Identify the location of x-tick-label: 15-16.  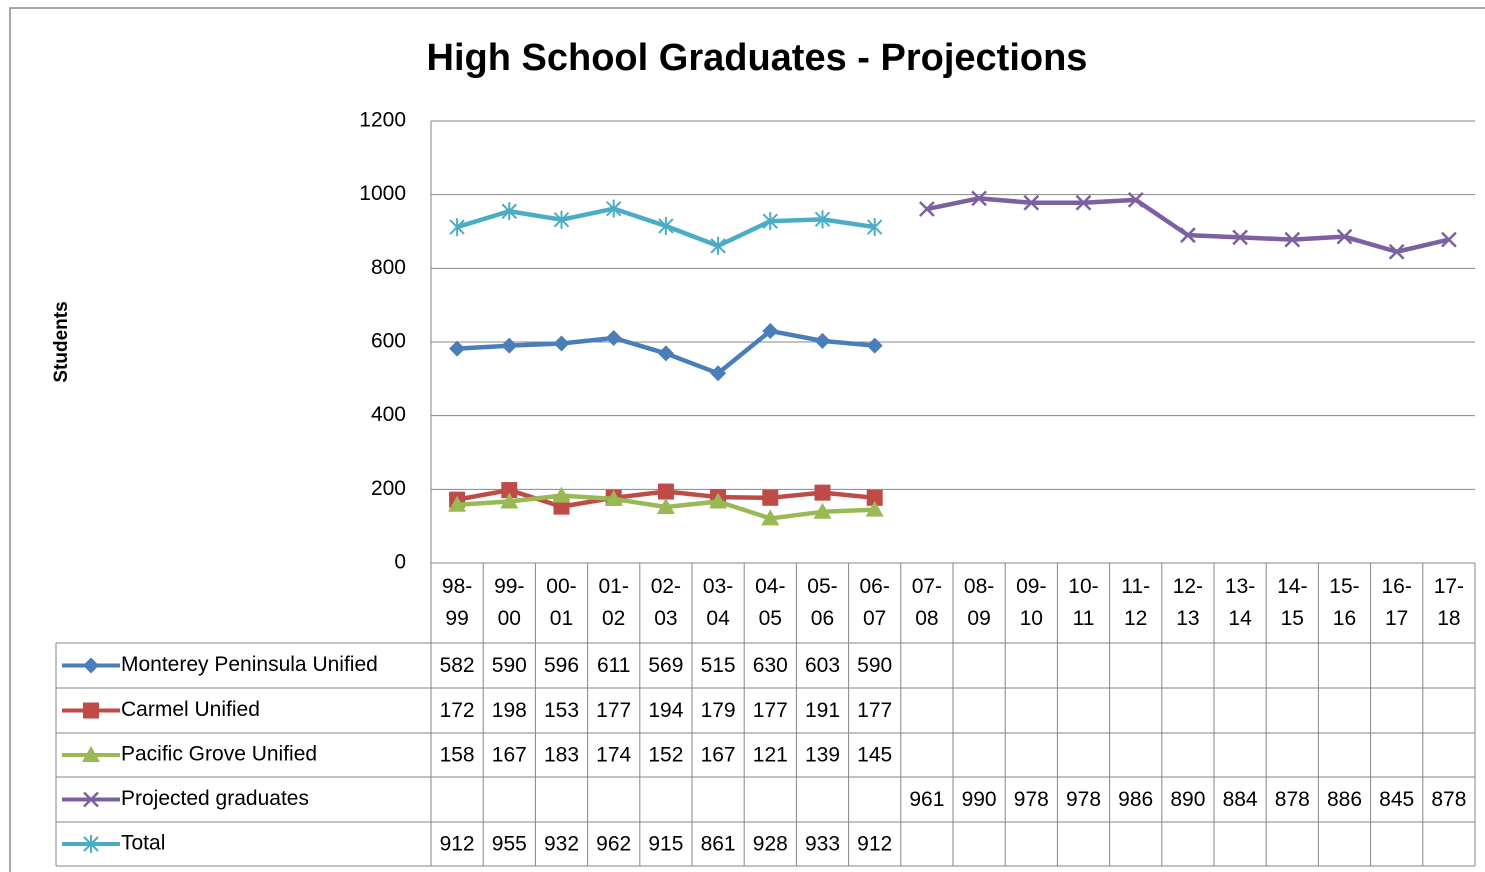
(1344, 602).